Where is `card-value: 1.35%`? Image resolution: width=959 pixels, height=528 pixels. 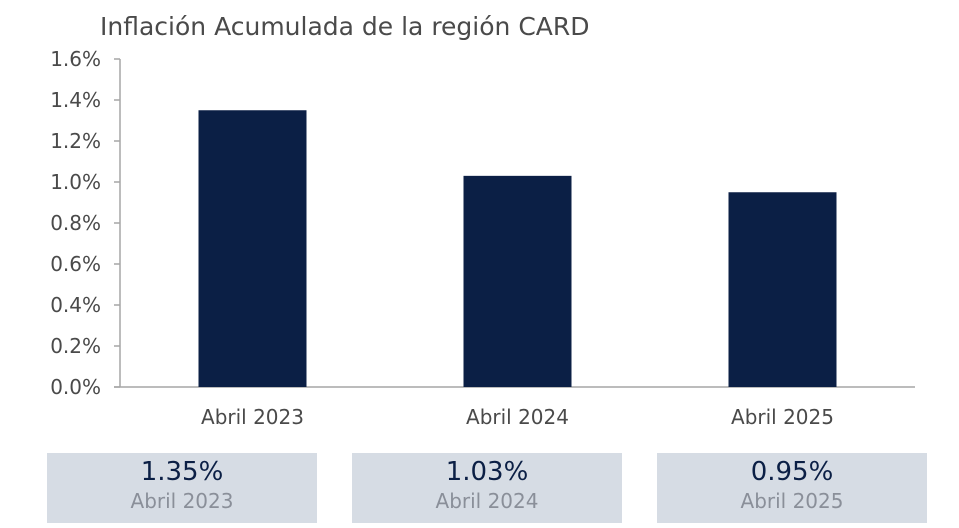
card-value: 1.35% is located at coordinates (182, 472).